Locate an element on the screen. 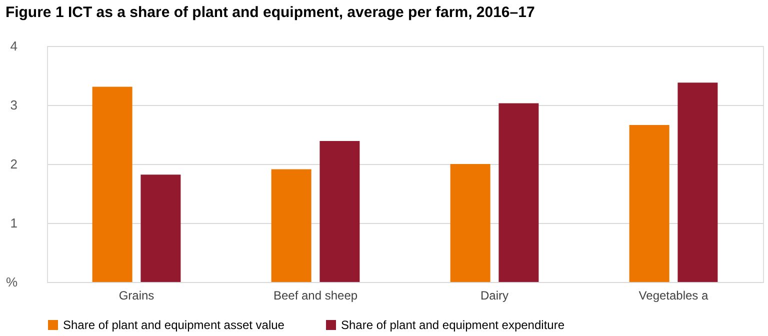 This screenshot has height=336, width=768. chart-title: Figure 1 ICT as a share of plant and equipment, average per farm, 2016–17 is located at coordinates (270, 12).